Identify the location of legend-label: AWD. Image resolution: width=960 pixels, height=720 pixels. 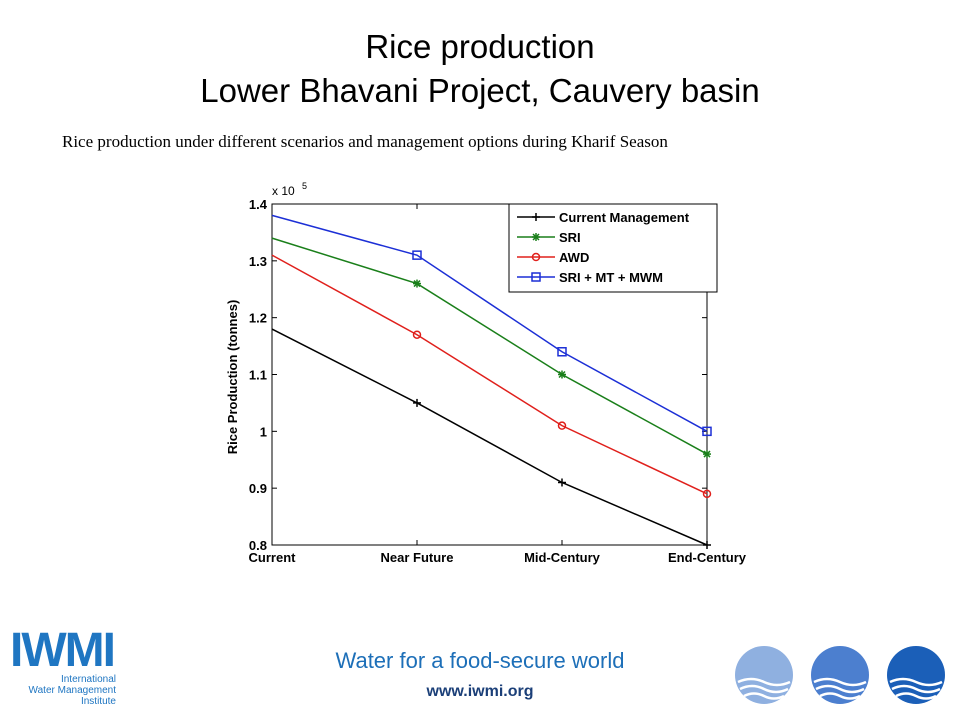
(574, 257).